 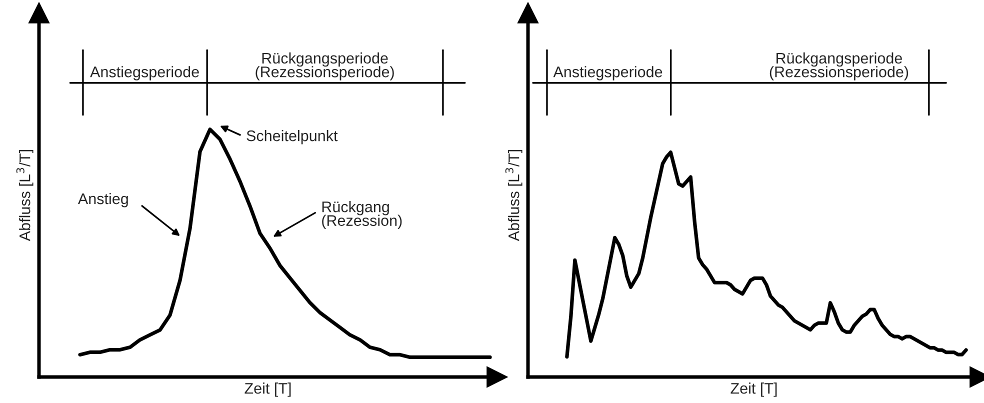 I want to click on annotation: Scheitelpunkt, so click(x=292, y=137).